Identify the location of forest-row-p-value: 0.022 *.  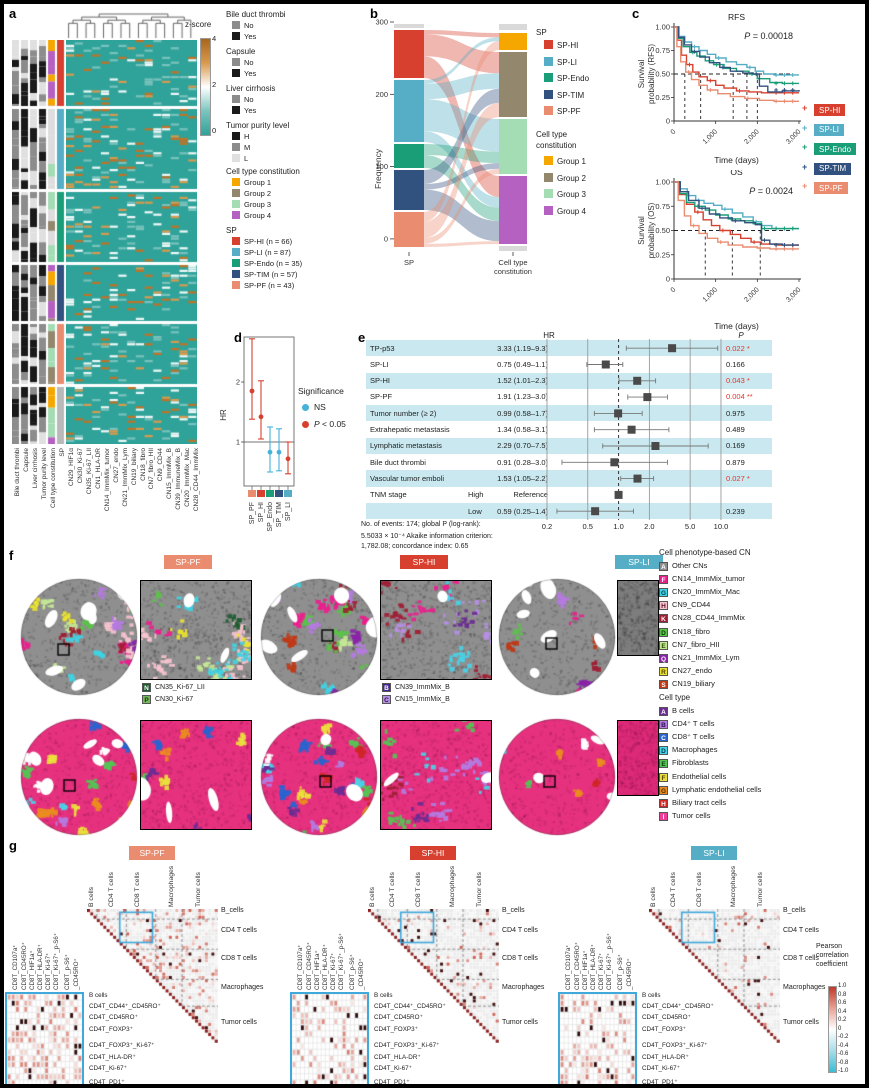
(738, 348).